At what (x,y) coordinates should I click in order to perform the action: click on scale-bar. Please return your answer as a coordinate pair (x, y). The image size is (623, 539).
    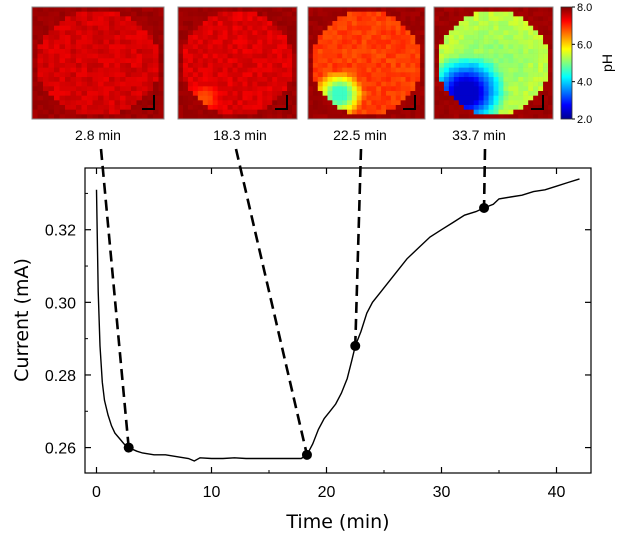
    Looking at the image, I should click on (281, 102).